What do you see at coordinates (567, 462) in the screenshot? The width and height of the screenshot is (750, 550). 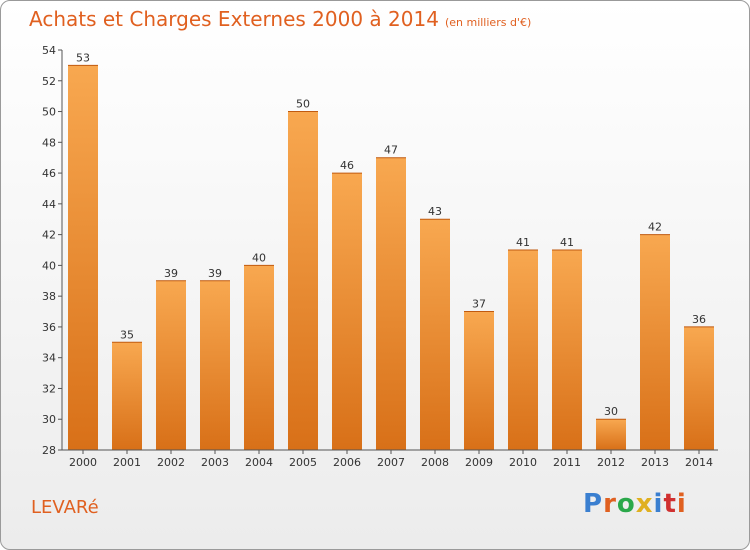 I see `x-tick-label-2011: 2011` at bounding box center [567, 462].